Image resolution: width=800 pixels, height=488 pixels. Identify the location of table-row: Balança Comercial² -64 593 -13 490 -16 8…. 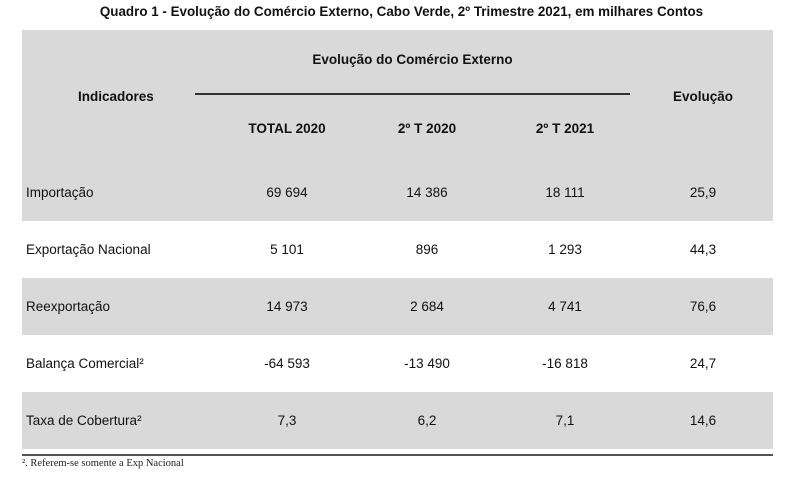
(397, 363).